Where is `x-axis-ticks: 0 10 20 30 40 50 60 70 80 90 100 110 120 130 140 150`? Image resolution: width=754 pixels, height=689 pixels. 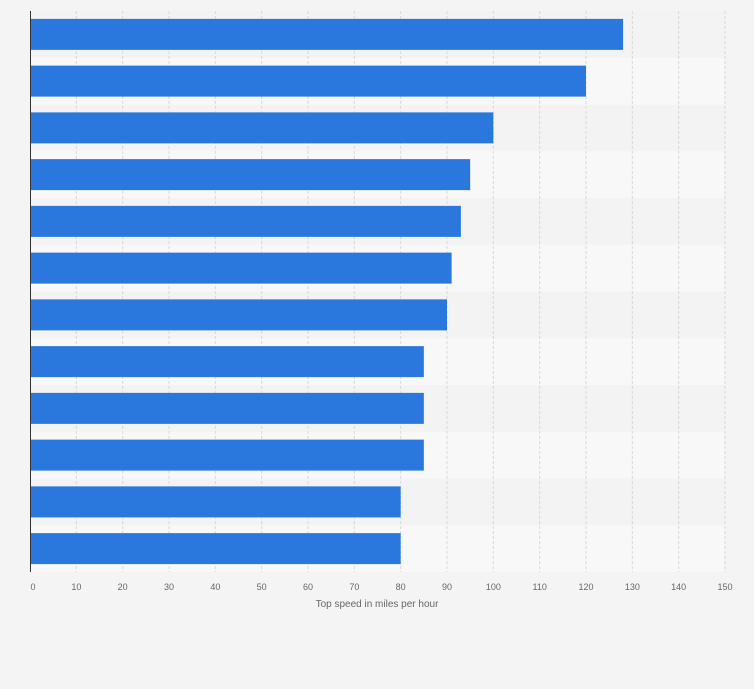
x-axis-ticks: 0 10 20 30 40 50 60 70 80 90 100 110 120 130 140 150 is located at coordinates (381, 587).